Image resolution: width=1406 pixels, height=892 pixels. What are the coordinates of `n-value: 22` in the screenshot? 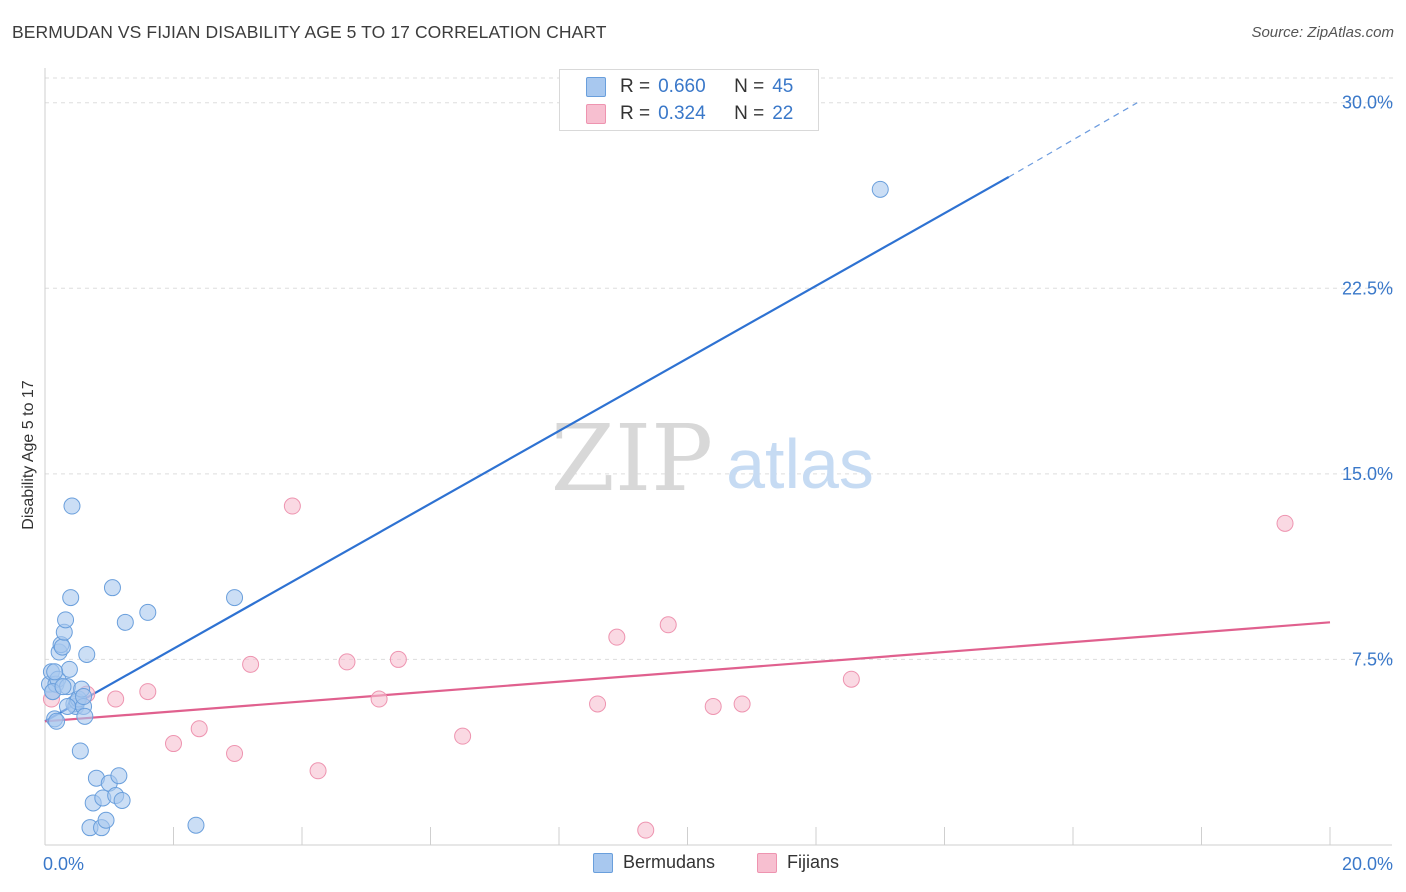 It's located at (783, 113).